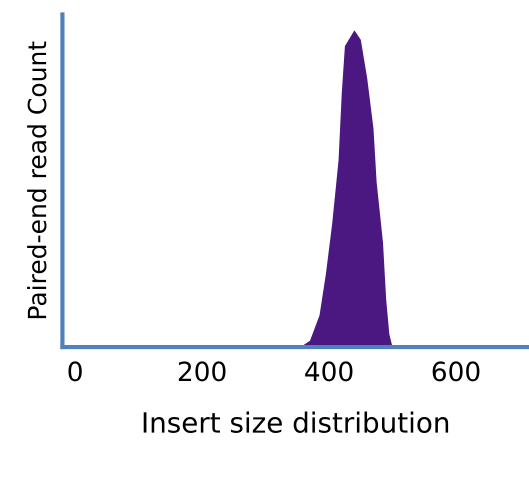 The width and height of the screenshot is (529, 482). What do you see at coordinates (296, 422) in the screenshot?
I see `x-axis-title: Insert size distribution` at bounding box center [296, 422].